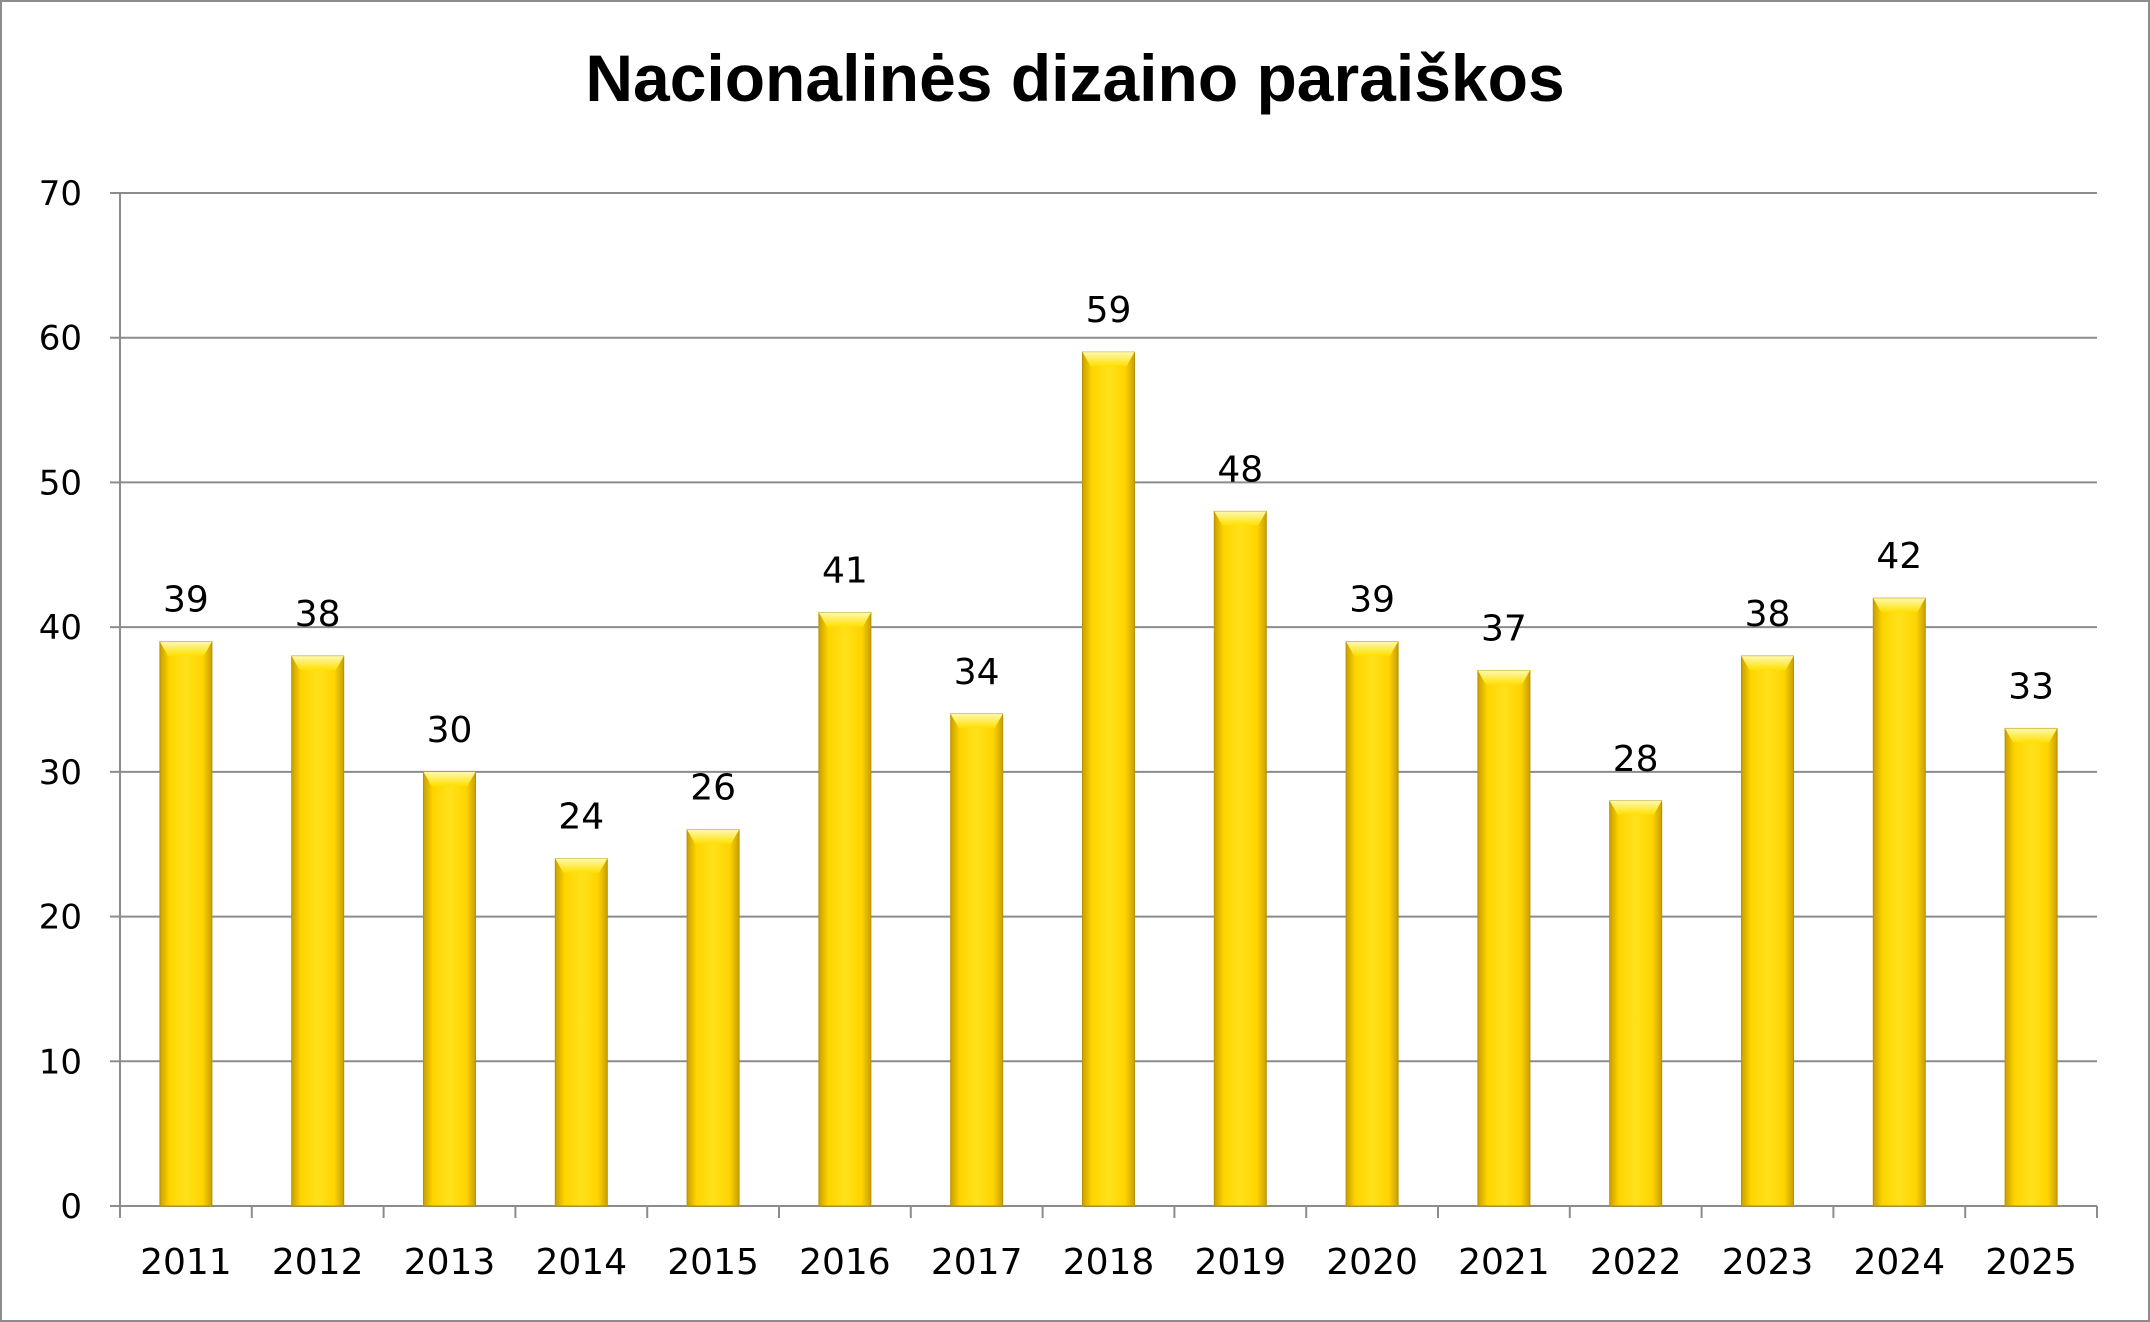 The width and height of the screenshot is (2150, 1322). Describe the element at coordinates (1636, 759) in the screenshot. I see `data-label: 28` at that location.